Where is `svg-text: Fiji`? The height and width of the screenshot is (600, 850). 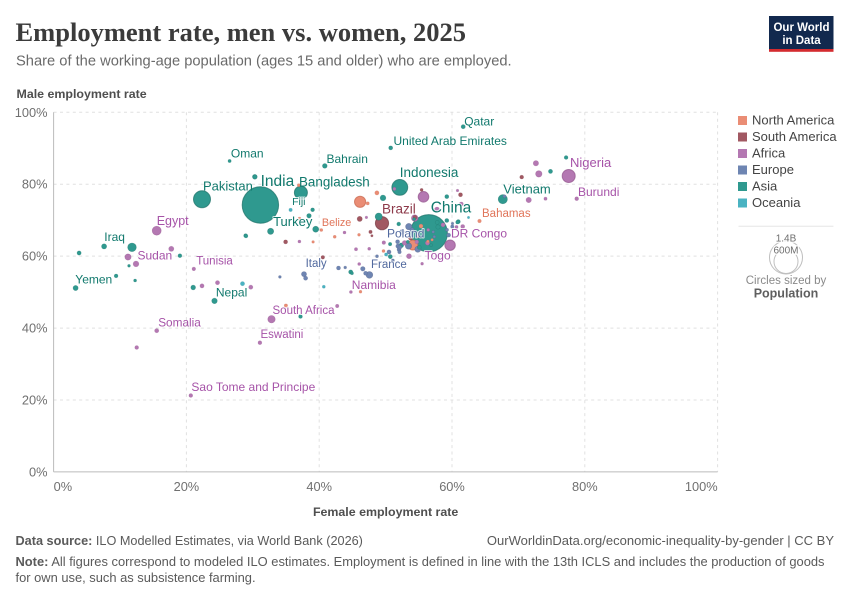
svg-text: Fiji is located at coordinates (298, 202).